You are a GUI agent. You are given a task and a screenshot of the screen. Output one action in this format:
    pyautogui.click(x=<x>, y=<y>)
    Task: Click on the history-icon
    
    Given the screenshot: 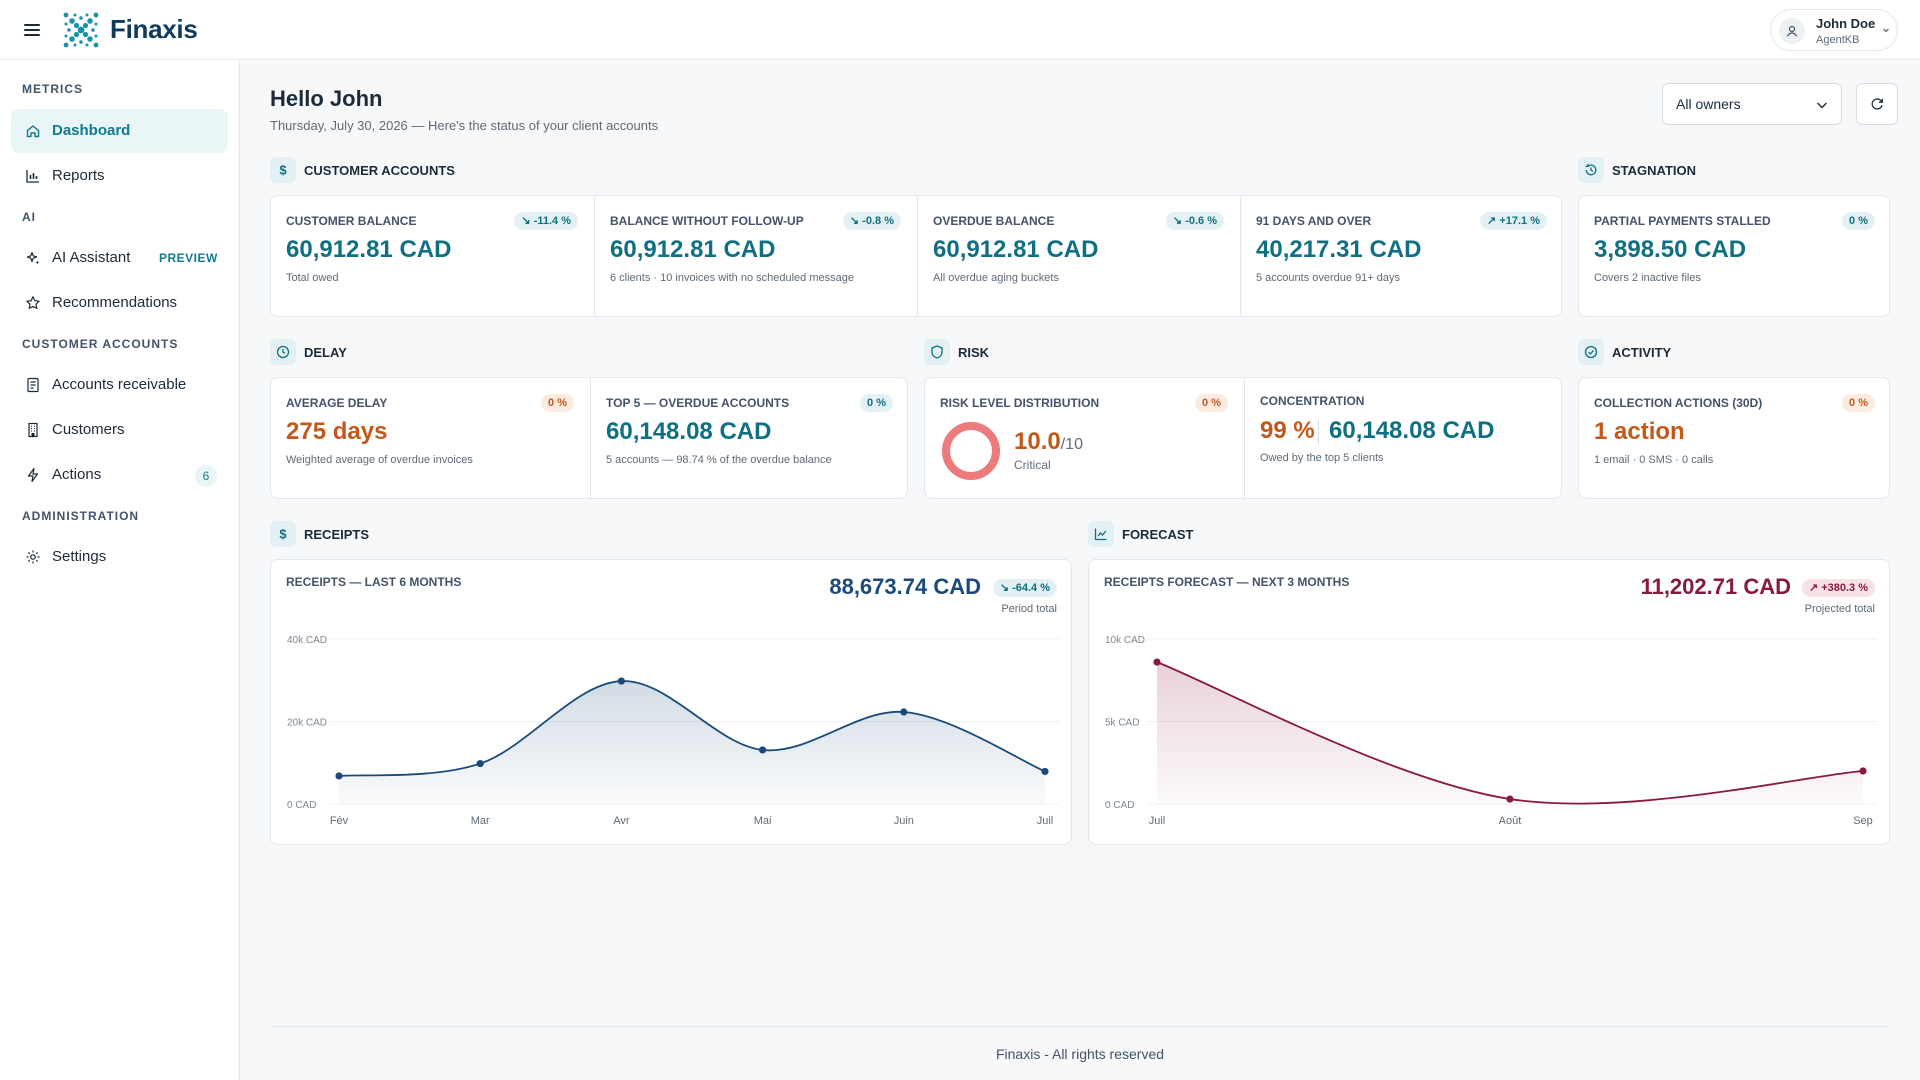 What is the action you would take?
    pyautogui.click(x=1591, y=170)
    